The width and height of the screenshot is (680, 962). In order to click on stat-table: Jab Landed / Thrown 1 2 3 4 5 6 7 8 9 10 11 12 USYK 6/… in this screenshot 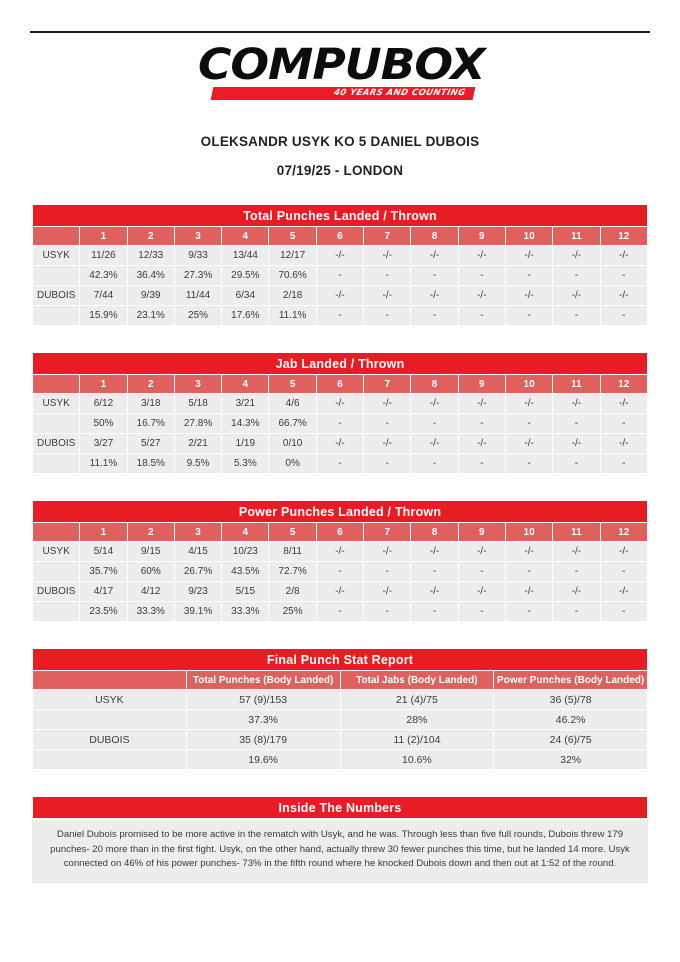, I will do `click(340, 413)`.